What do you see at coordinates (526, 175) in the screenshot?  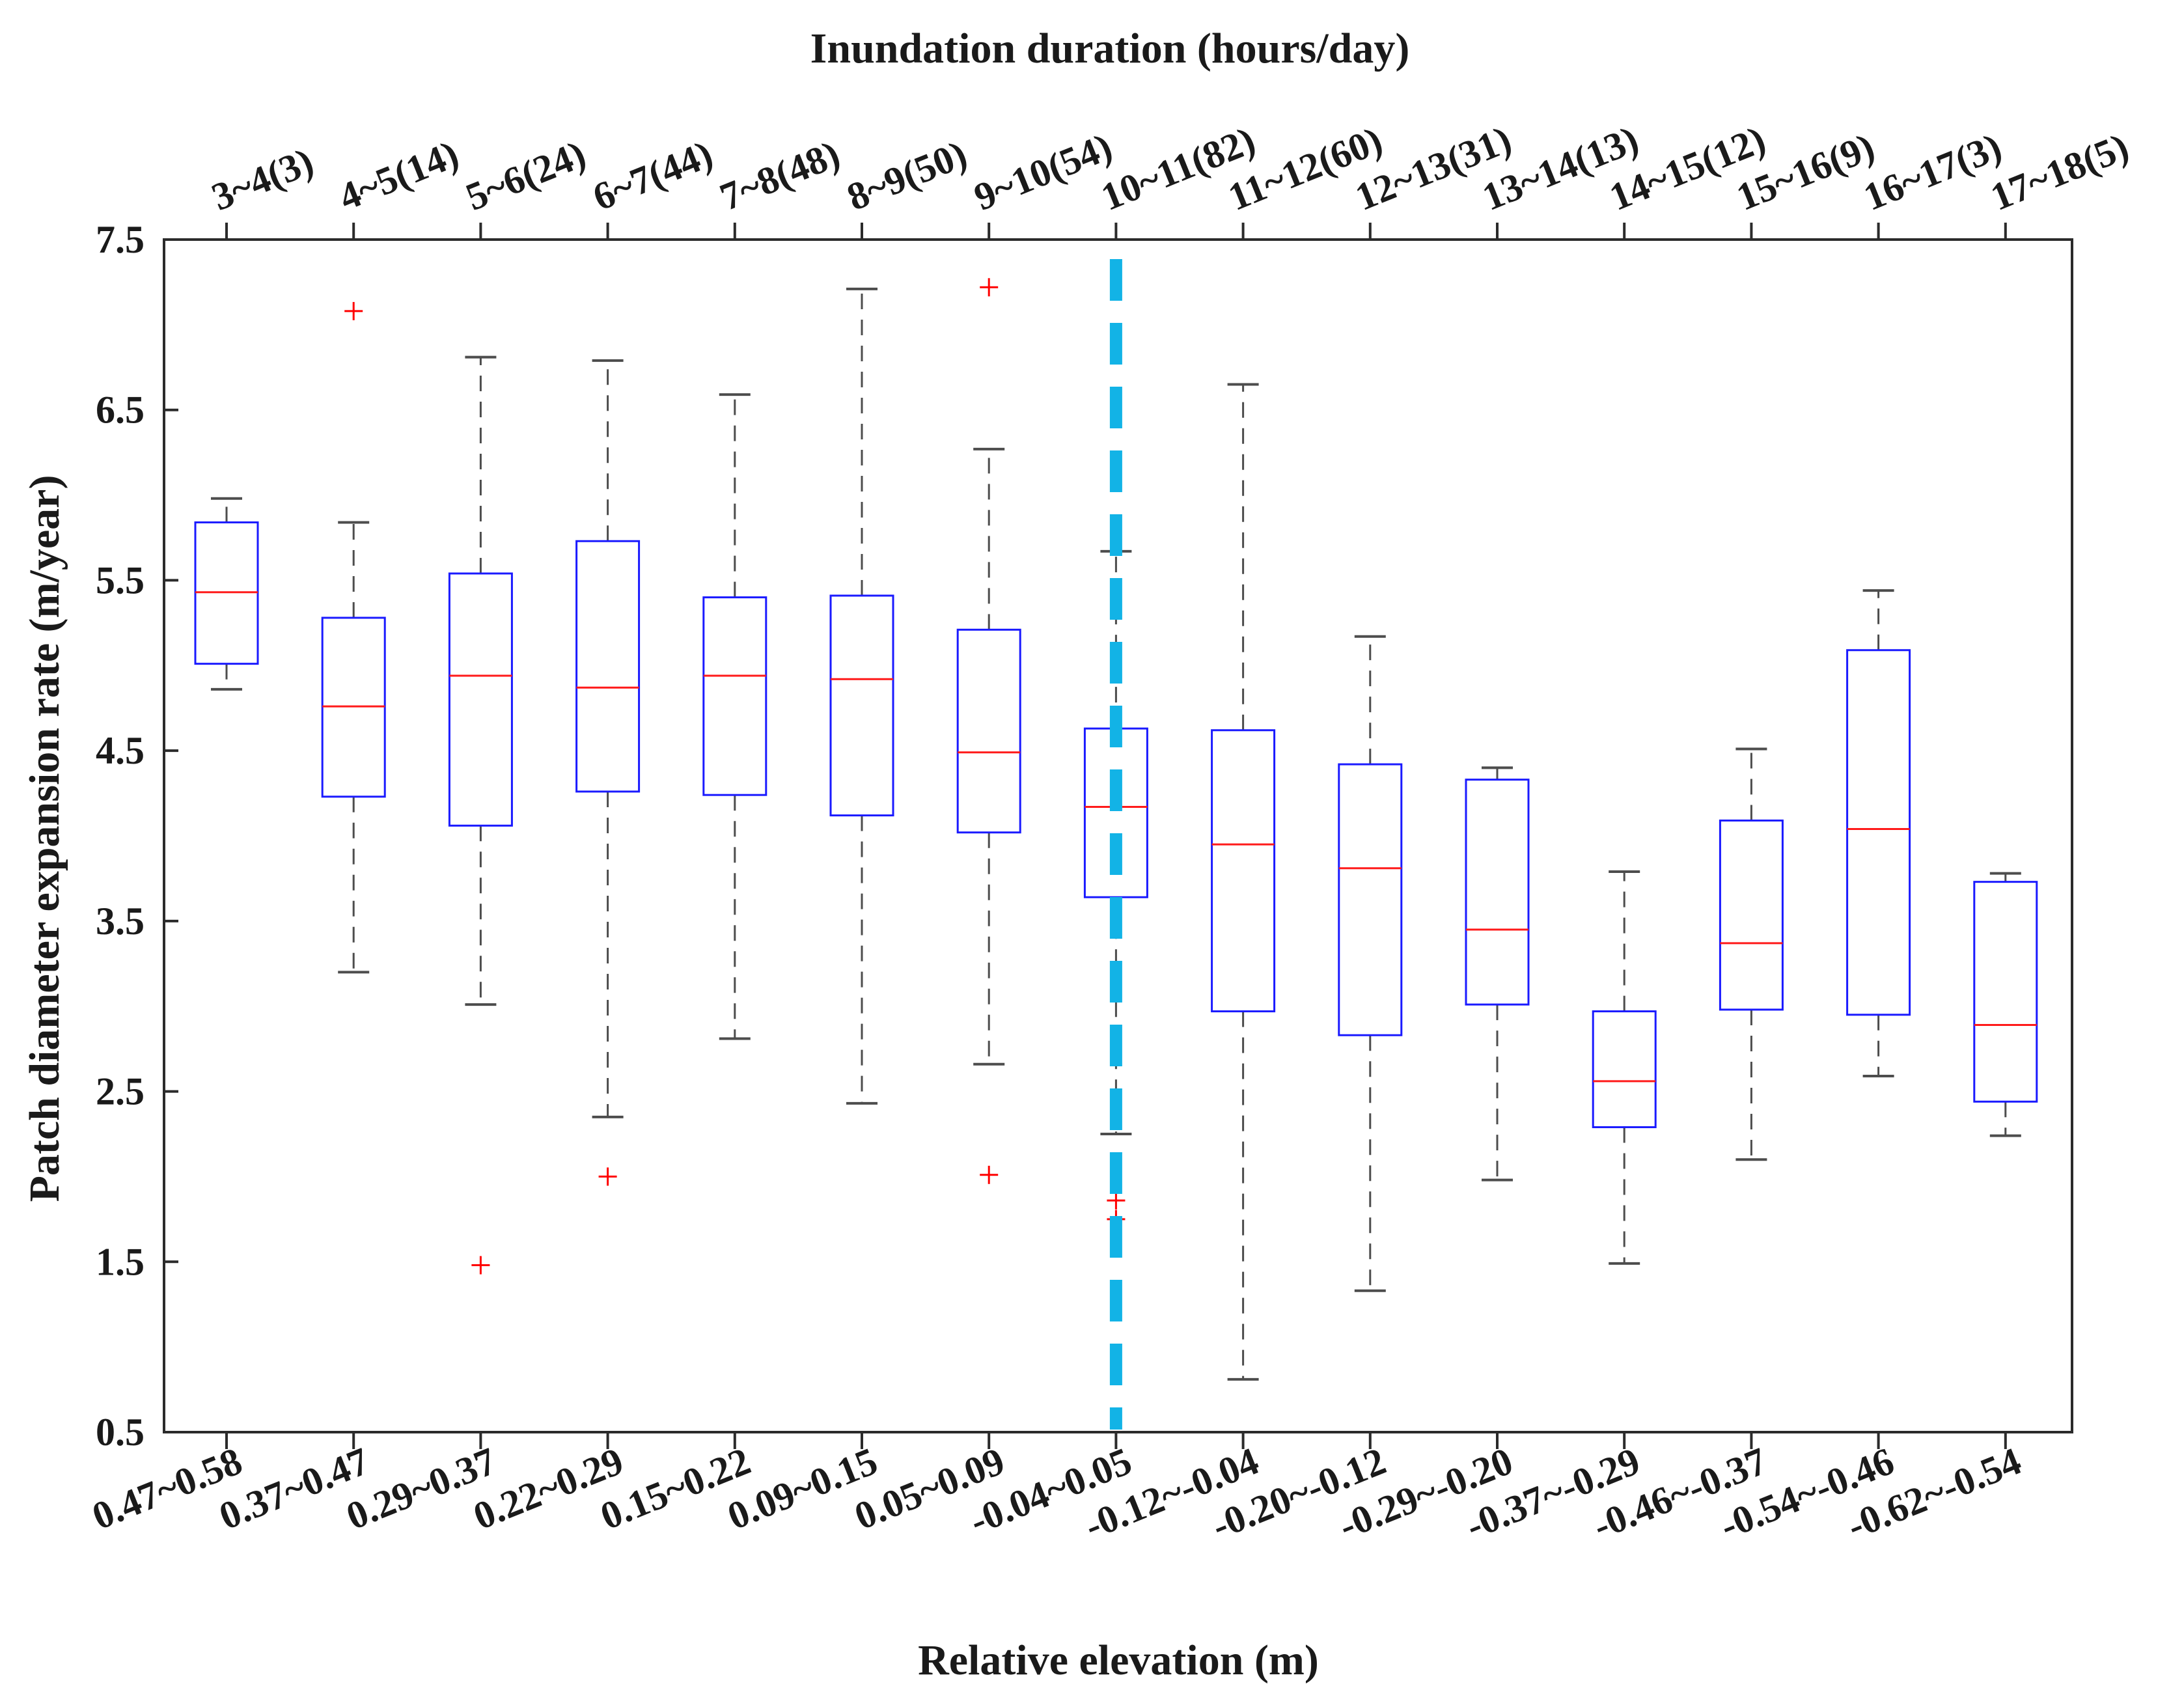 I see `top-tick-label: 5~6(24)` at bounding box center [526, 175].